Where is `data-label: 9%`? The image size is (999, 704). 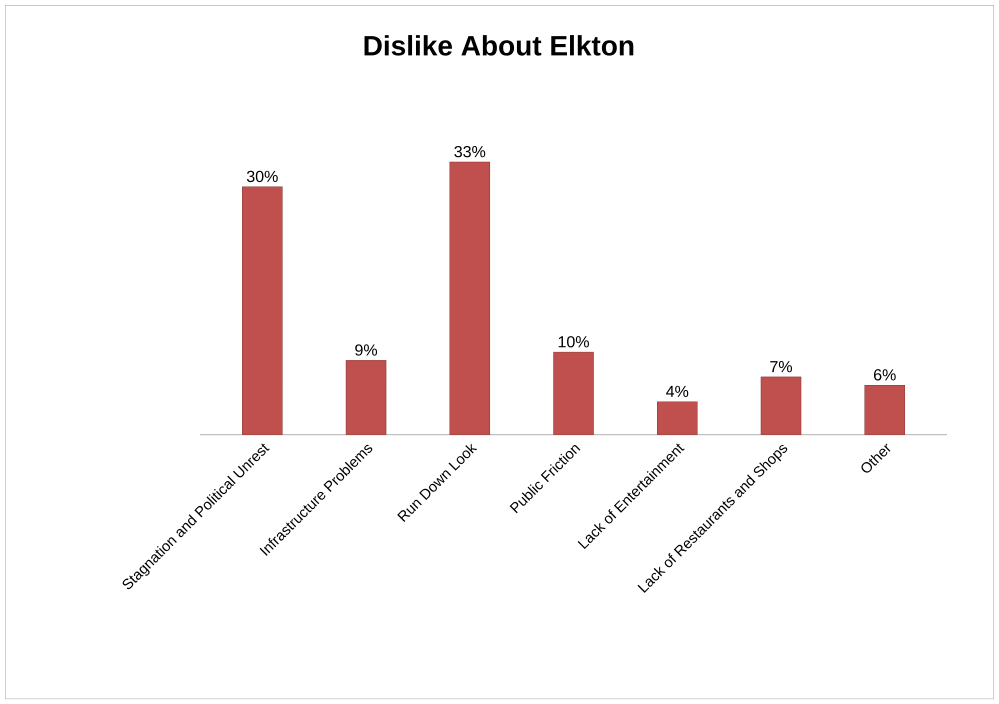
data-label: 9% is located at coordinates (366, 350).